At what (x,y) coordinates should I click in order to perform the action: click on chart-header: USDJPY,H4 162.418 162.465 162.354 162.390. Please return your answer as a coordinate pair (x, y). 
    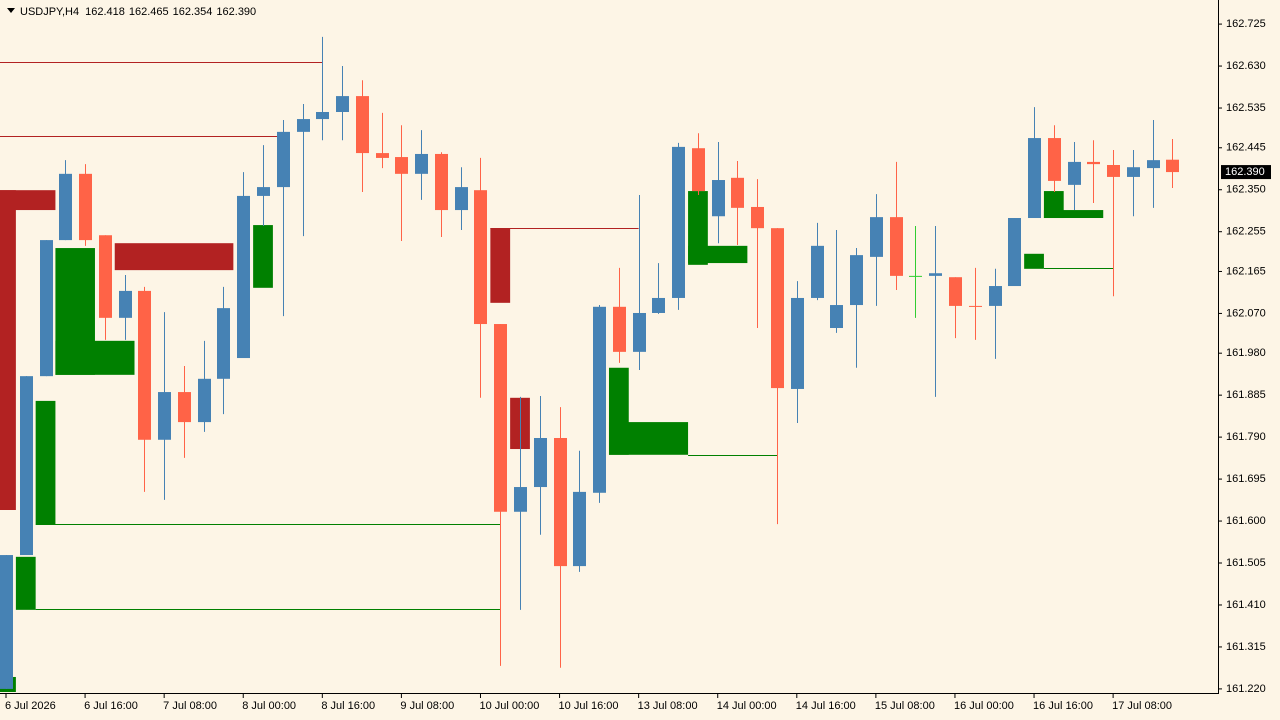
    Looking at the image, I should click on (138, 12).